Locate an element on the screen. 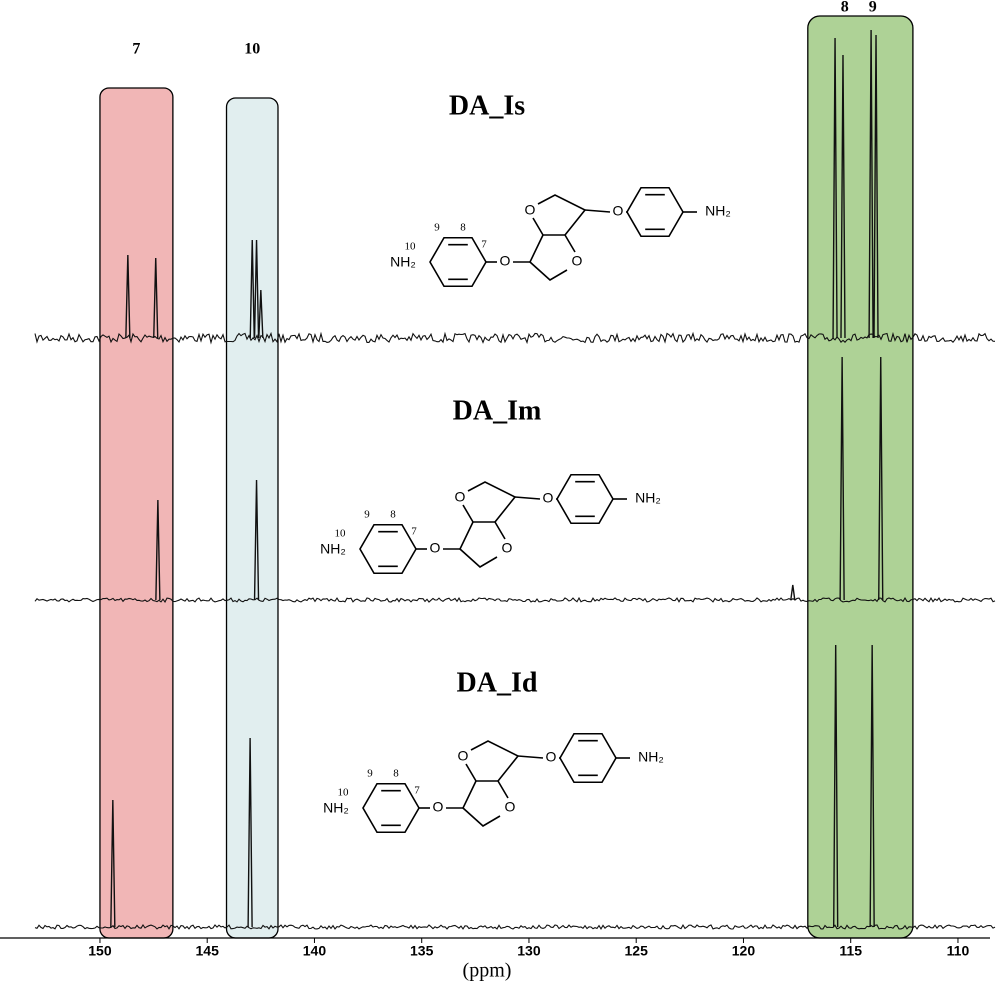  highlight-label: 9 is located at coordinates (873, 8).